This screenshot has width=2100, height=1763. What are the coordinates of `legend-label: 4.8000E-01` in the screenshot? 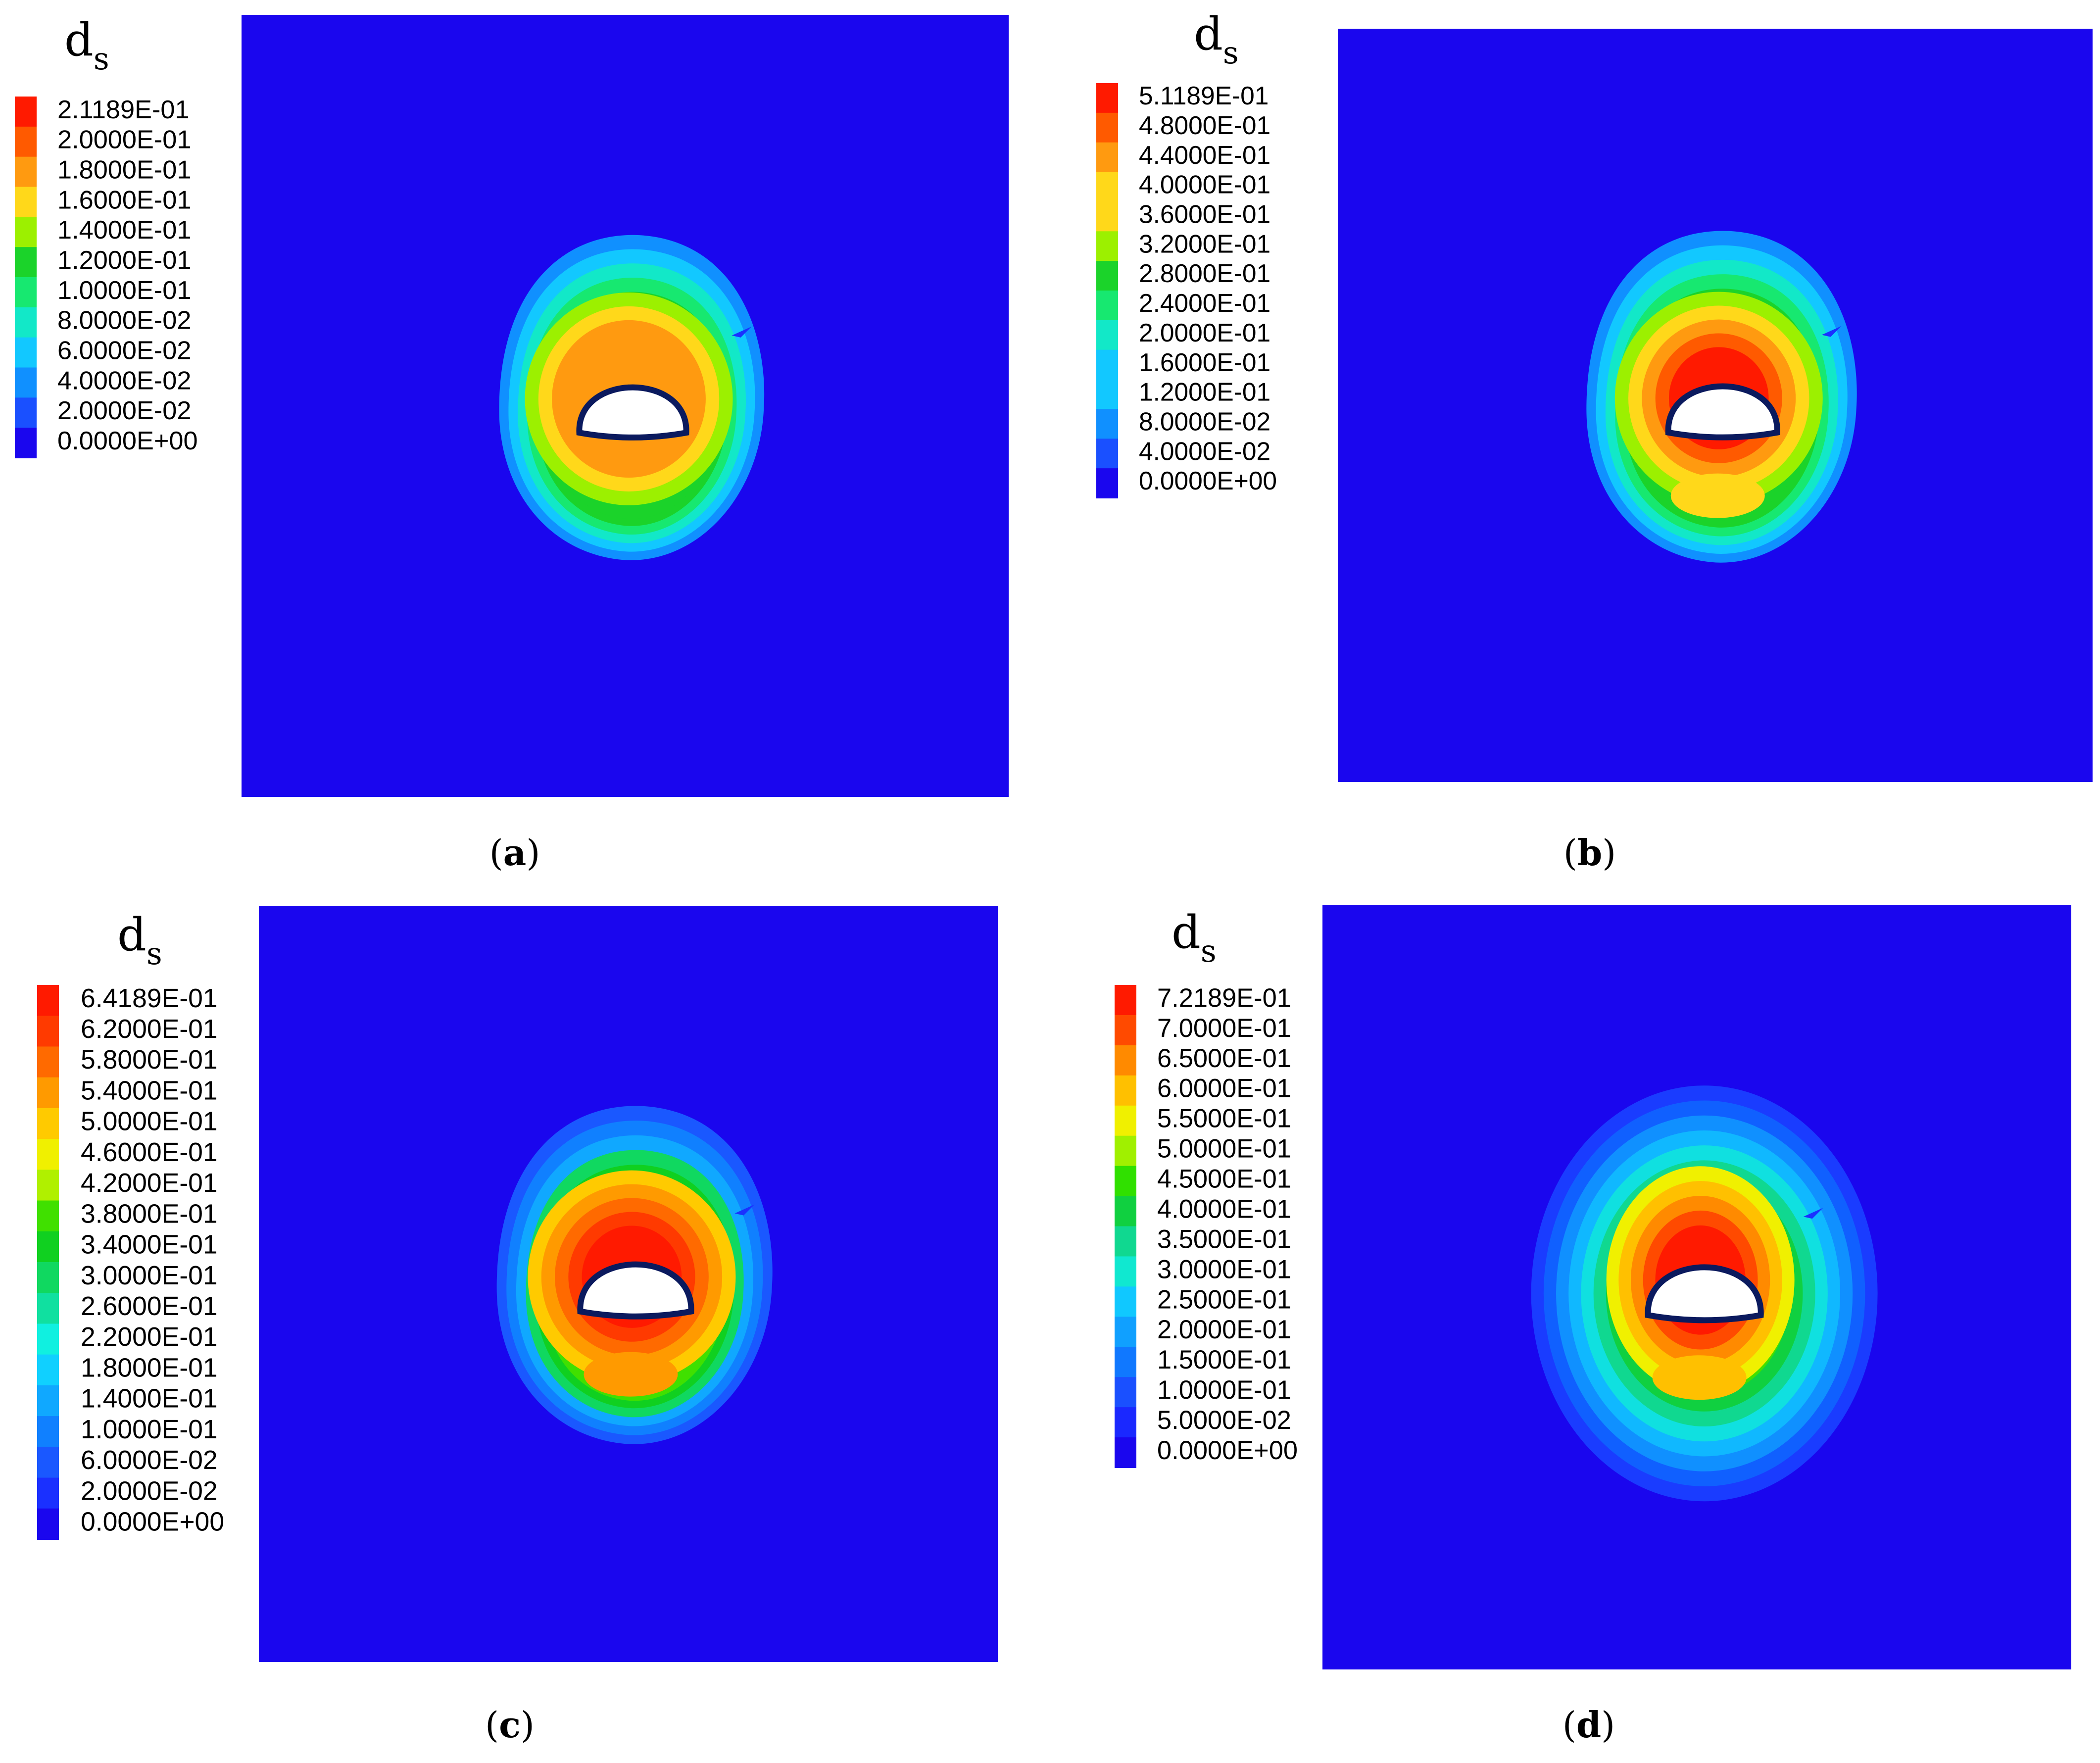 It's located at (1204, 125).